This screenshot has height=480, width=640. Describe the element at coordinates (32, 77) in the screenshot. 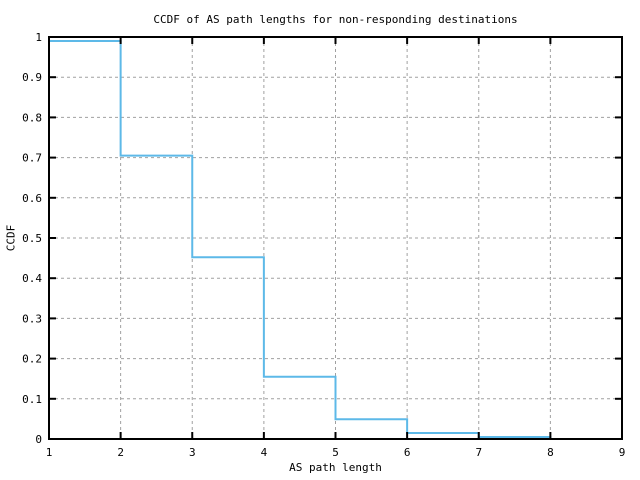

I see `y-tick-label: 0.9` at that location.